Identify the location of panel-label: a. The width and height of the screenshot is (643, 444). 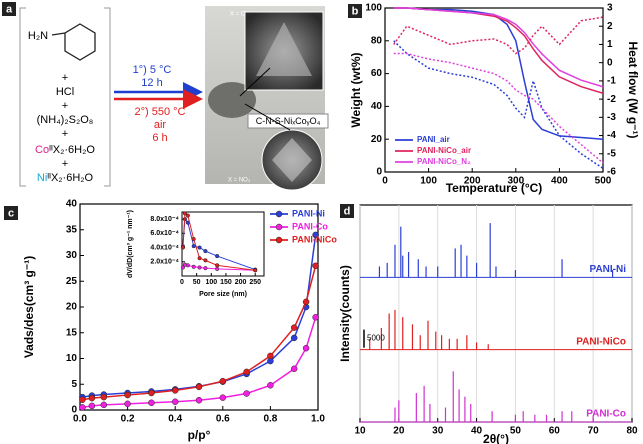
(9, 9).